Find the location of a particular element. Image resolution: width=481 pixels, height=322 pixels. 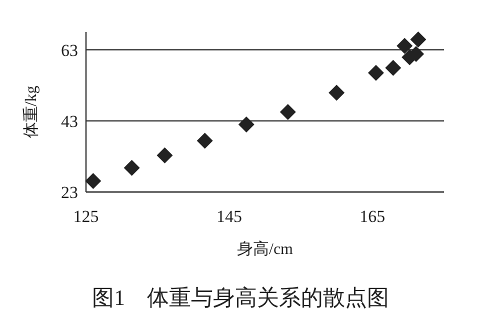

y-axis-title: 体重/kg is located at coordinates (31, 112).